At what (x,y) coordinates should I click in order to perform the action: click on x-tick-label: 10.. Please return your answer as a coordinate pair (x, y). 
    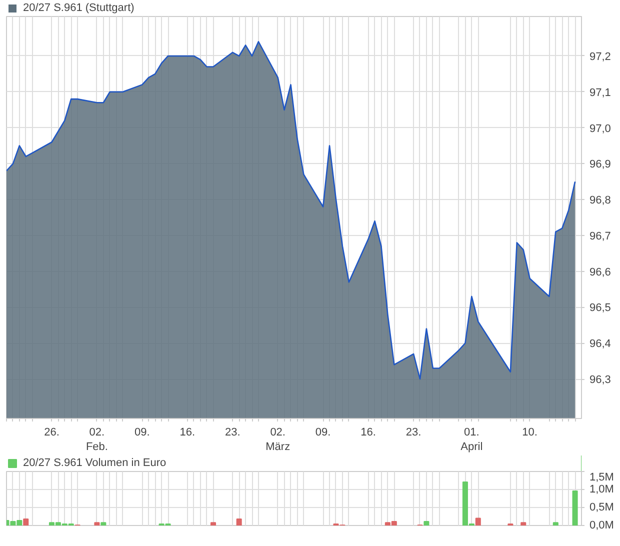
    Looking at the image, I should click on (530, 432).